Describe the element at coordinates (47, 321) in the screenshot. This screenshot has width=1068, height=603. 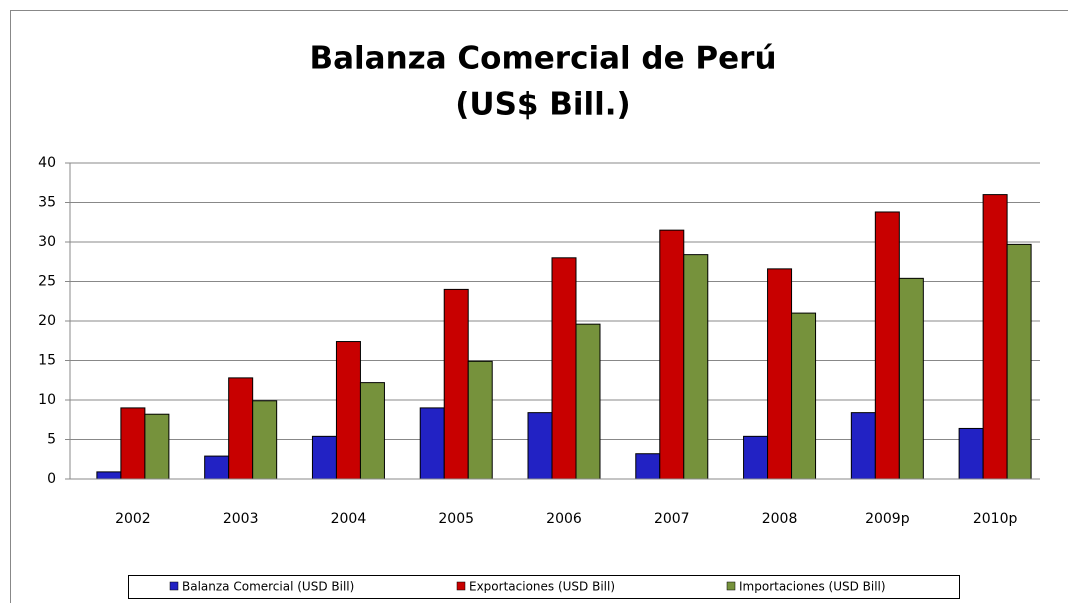
I see `y-tick-label: 20` at that location.